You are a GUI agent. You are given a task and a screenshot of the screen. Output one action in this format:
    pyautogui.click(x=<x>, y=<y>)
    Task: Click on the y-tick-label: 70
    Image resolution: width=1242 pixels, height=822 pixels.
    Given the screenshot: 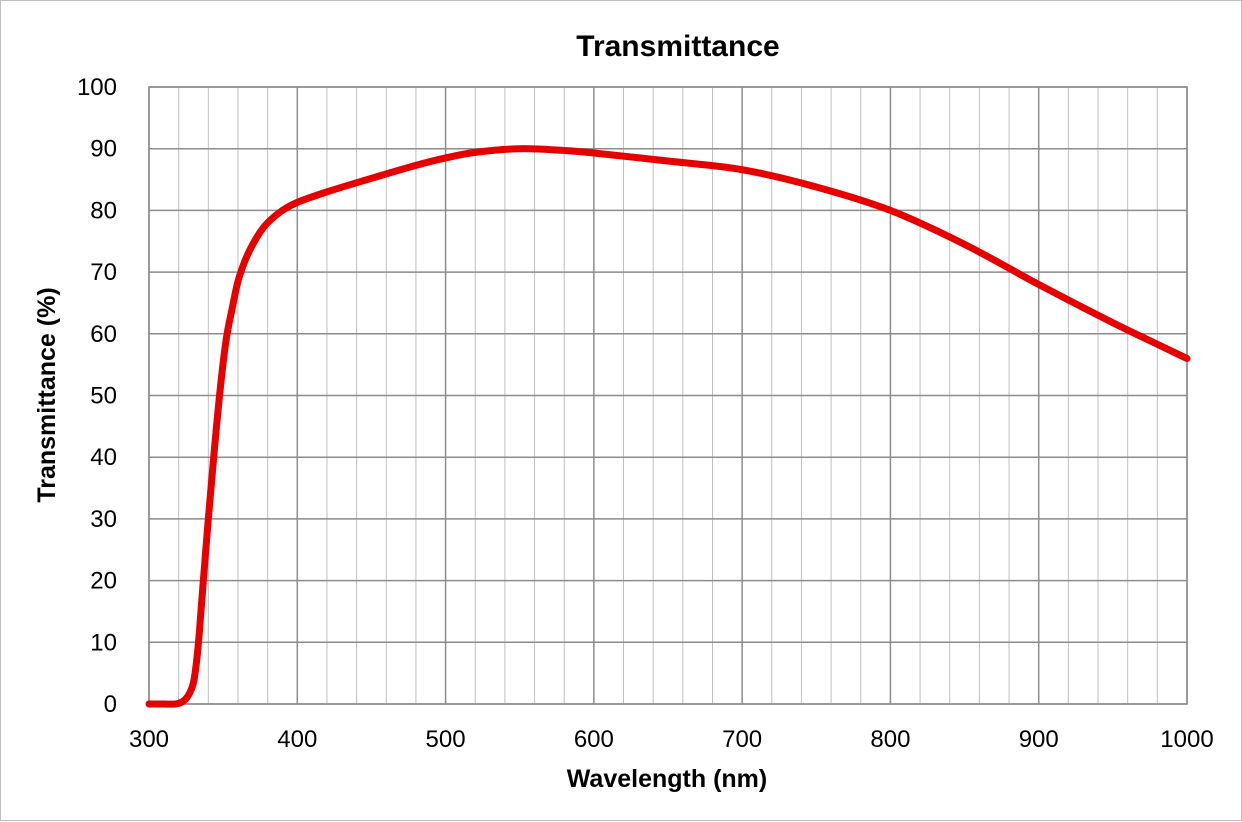 What is the action you would take?
    pyautogui.click(x=103, y=272)
    